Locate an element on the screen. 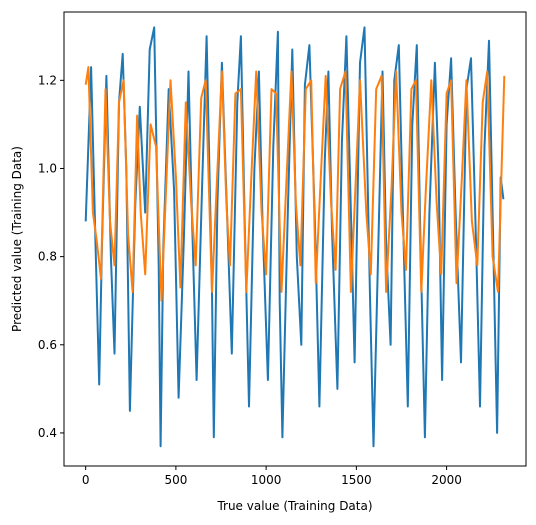  x-axis-label: True value (Training Data) is located at coordinates (294, 506).